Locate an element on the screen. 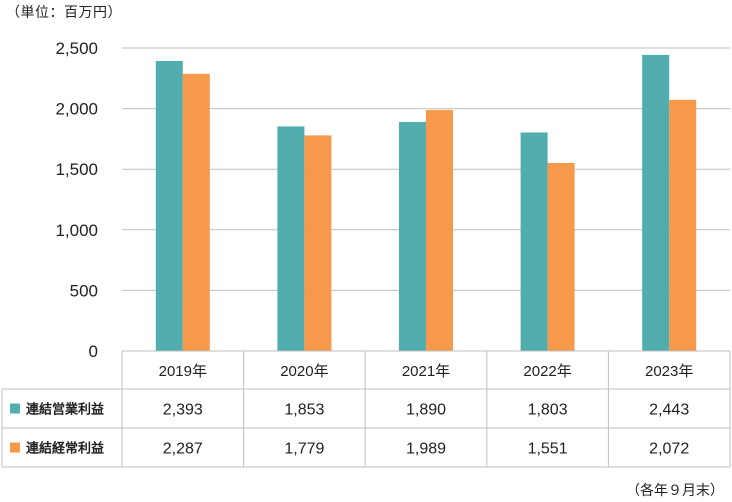  category-label: 2022年 is located at coordinates (547, 371).